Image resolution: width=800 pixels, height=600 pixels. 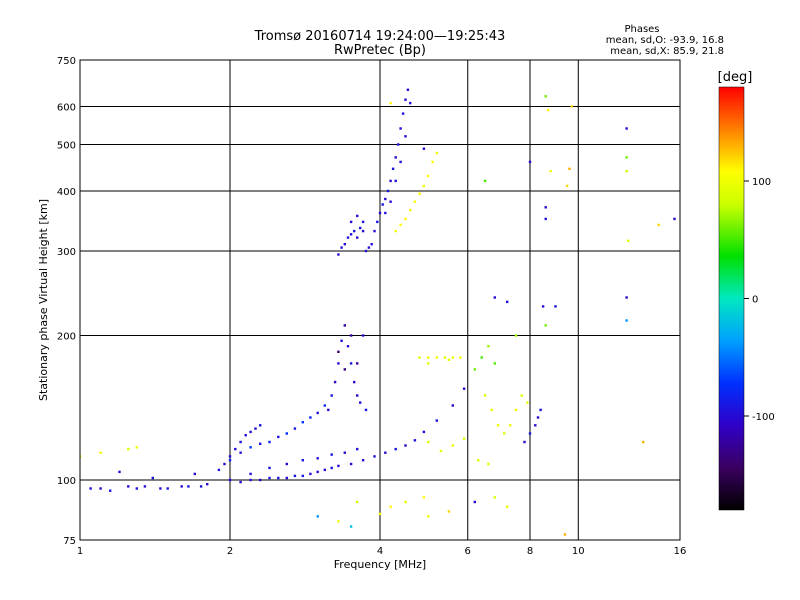 I want to click on y-tick-label: 600, so click(x=66, y=108).